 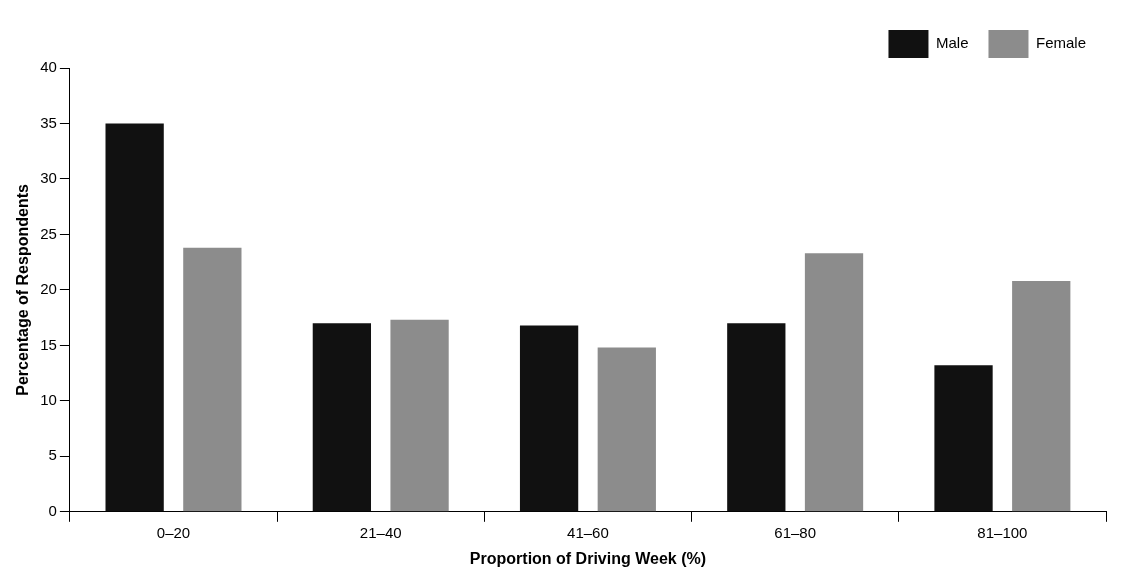 I want to click on y-tick-label: 30, so click(x=48, y=178).